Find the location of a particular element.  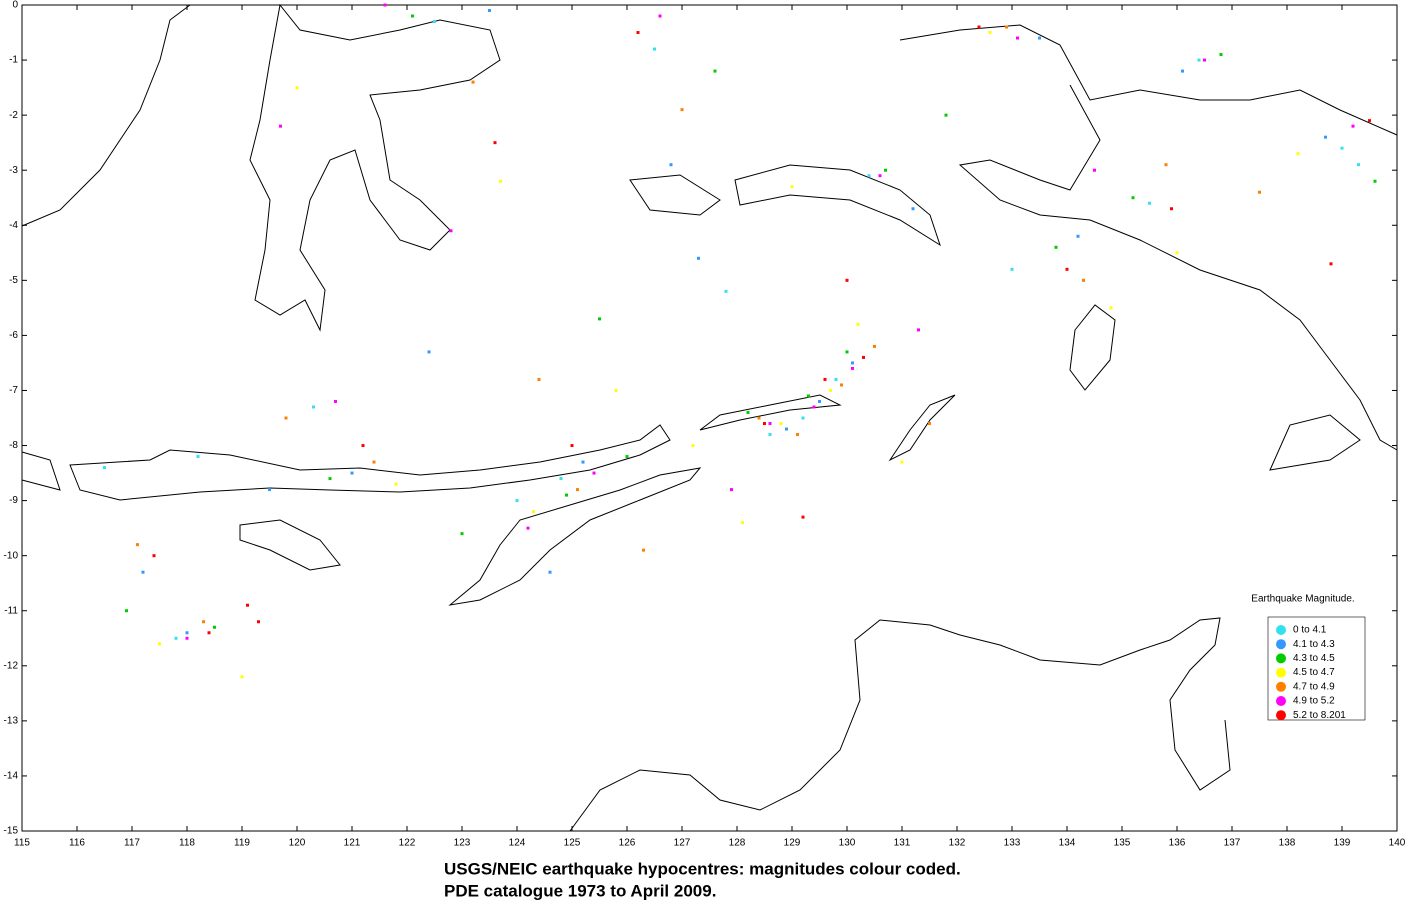

x-tick-label: 131 is located at coordinates (902, 843).